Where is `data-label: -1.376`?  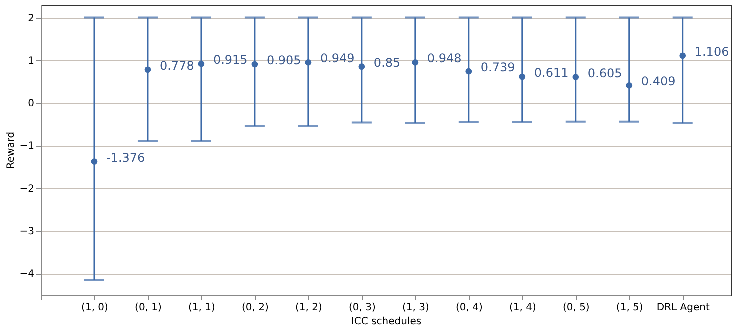 data-label: -1.376 is located at coordinates (126, 157).